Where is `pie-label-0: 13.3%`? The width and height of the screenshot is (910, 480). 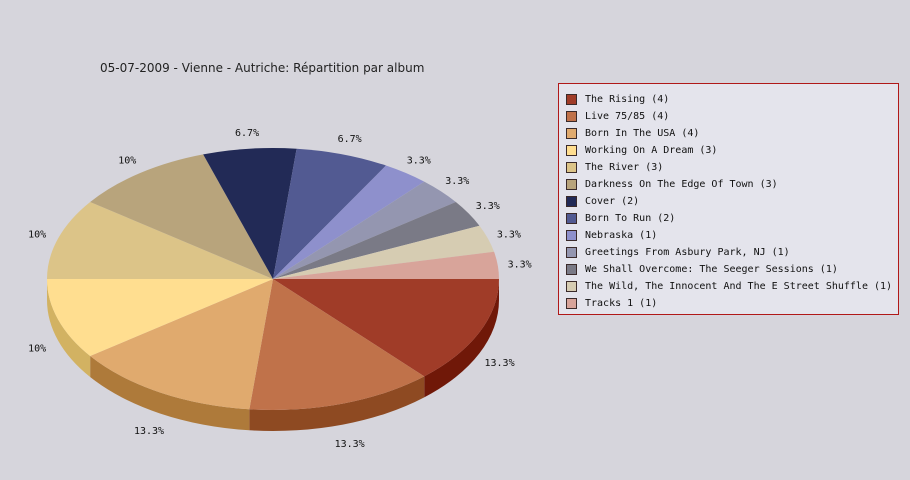 pie-label-0: 13.3% is located at coordinates (500, 363).